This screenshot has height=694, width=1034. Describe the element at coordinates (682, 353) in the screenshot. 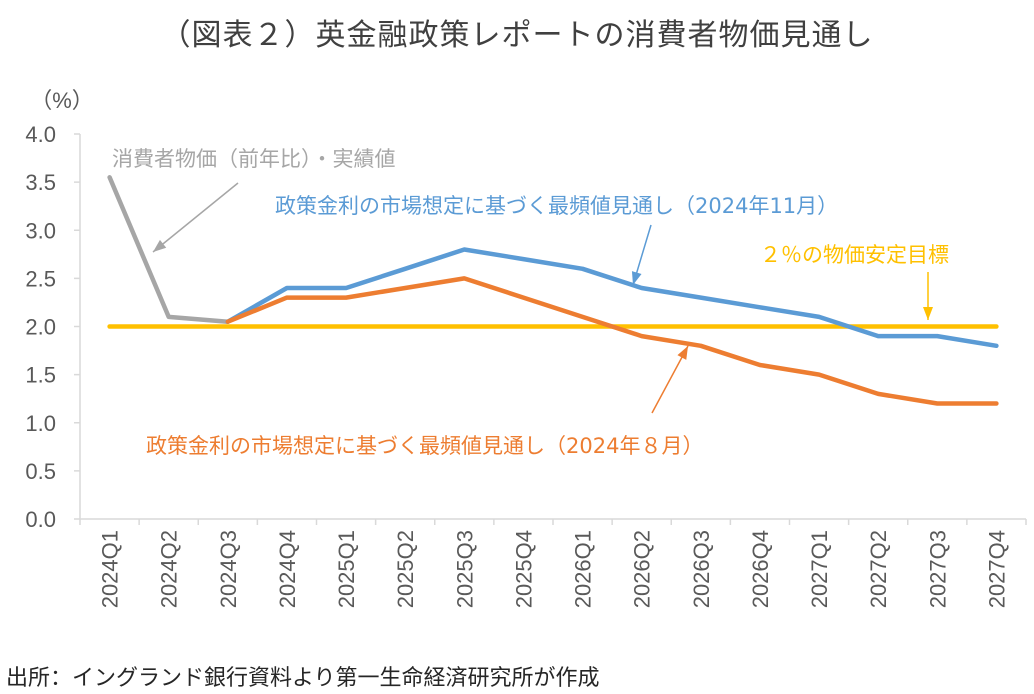

I see `arrow-aug-head` at that location.